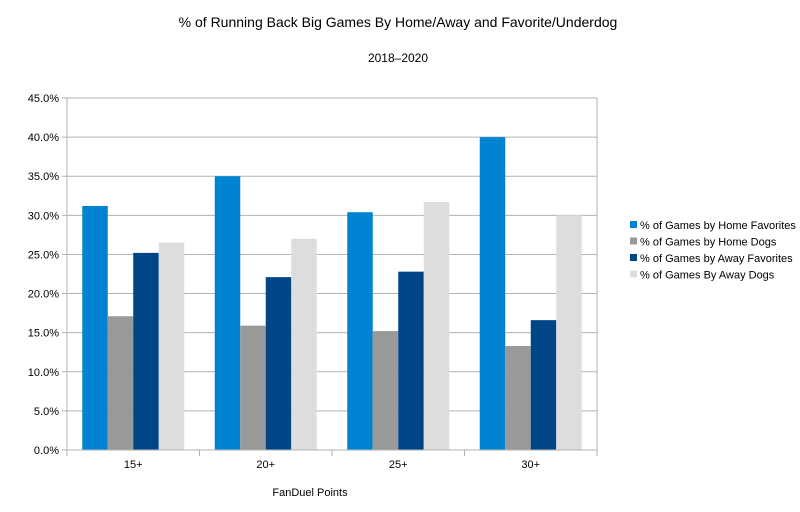  Describe the element at coordinates (707, 276) in the screenshot. I see `legend-label: % of Games By Away Dogs` at that location.